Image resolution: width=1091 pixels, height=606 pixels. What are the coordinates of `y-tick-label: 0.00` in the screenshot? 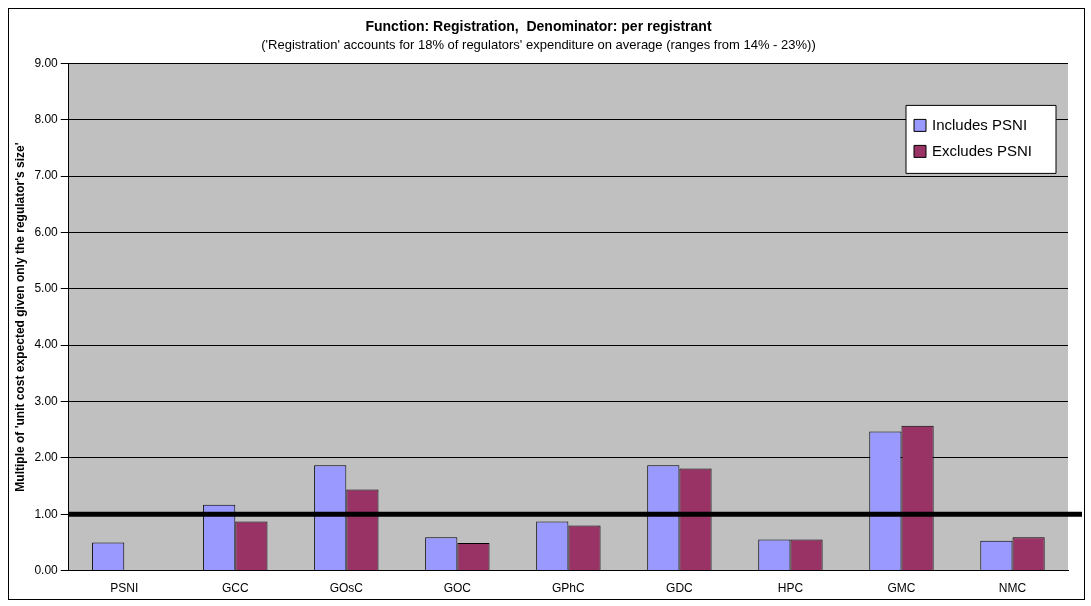 It's located at (46, 569).